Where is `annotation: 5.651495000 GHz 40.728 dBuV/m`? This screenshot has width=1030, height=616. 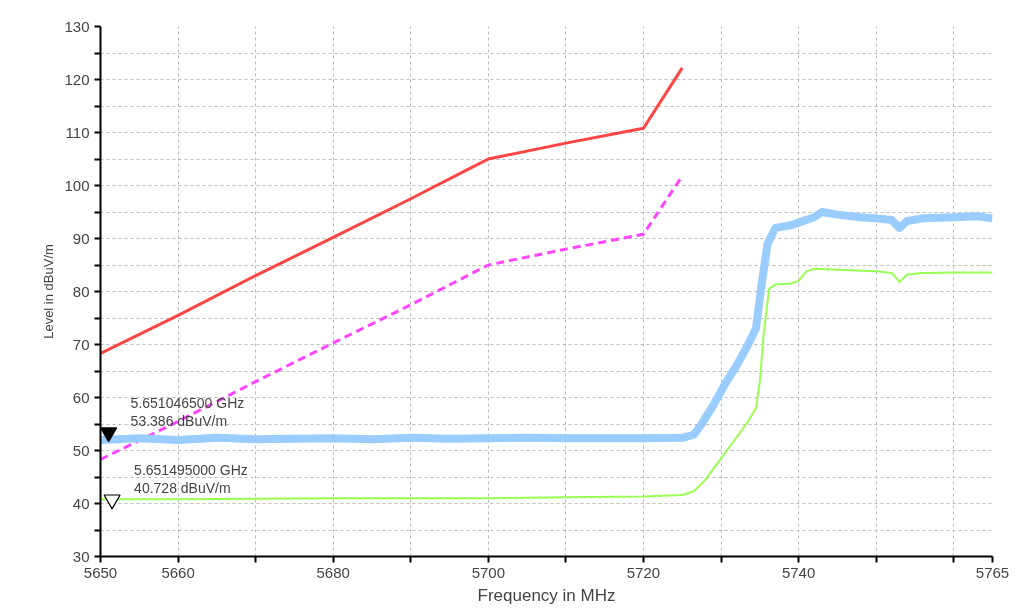
annotation: 5.651495000 GHz 40.728 dBuV/m is located at coordinates (191, 479).